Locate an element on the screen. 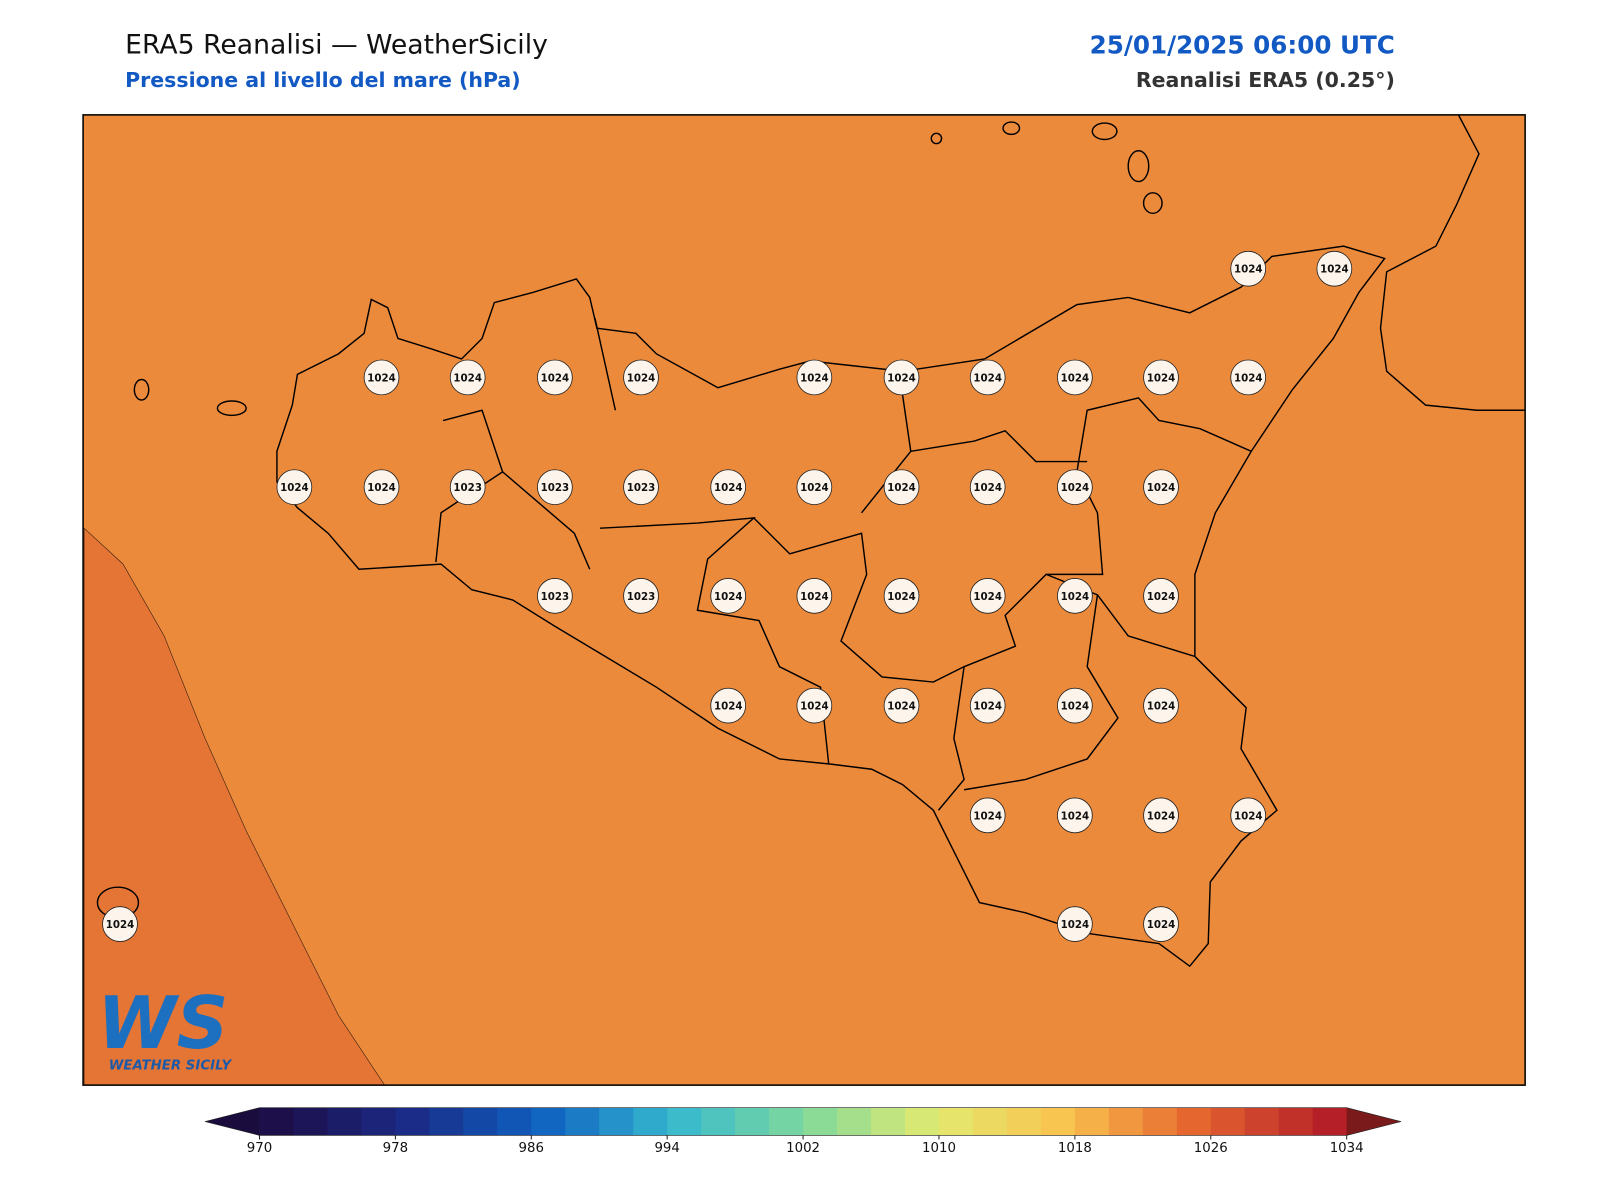 The width and height of the screenshot is (1600, 1200). title: ERA5 Reanalisi — WeatherSicily is located at coordinates (336, 44).